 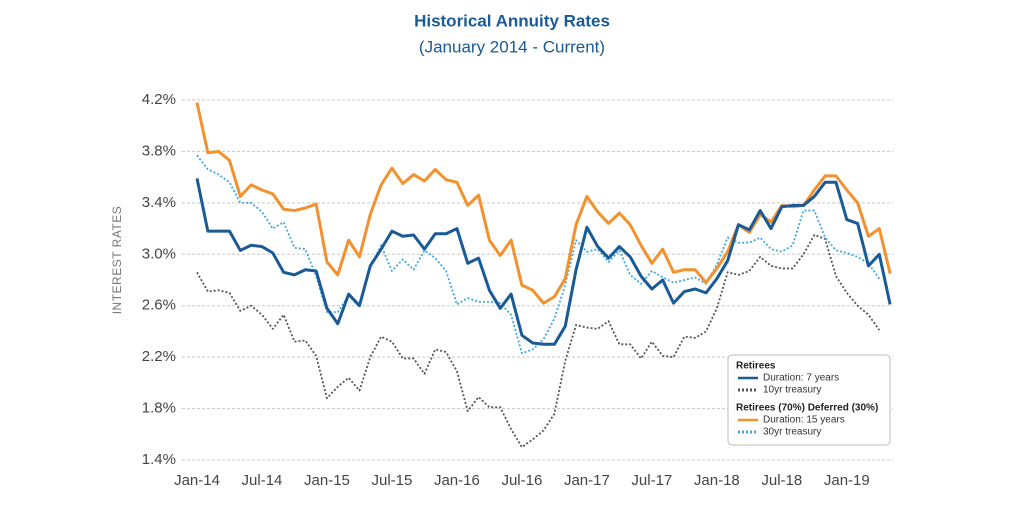 What do you see at coordinates (159, 305) in the screenshot?
I see `y-tick-label: 2.6%` at bounding box center [159, 305].